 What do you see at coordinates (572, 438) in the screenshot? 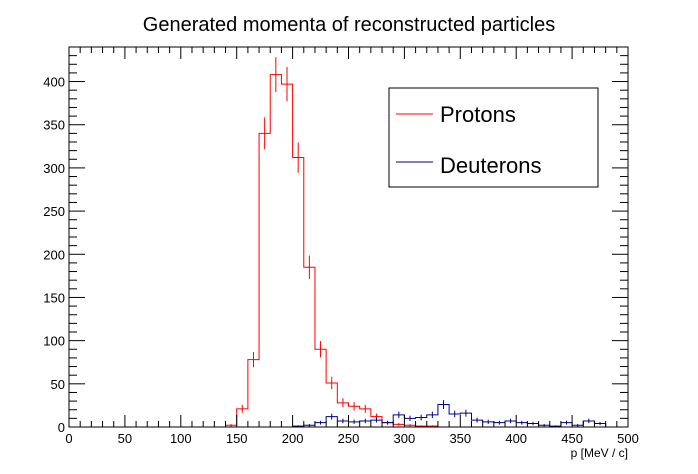
I see `x-tick-label: 450` at bounding box center [572, 438].